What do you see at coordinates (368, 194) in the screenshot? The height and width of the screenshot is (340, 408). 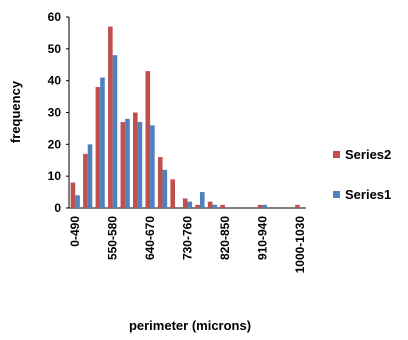 I see `legend-label-series1: Series1` at bounding box center [368, 194].